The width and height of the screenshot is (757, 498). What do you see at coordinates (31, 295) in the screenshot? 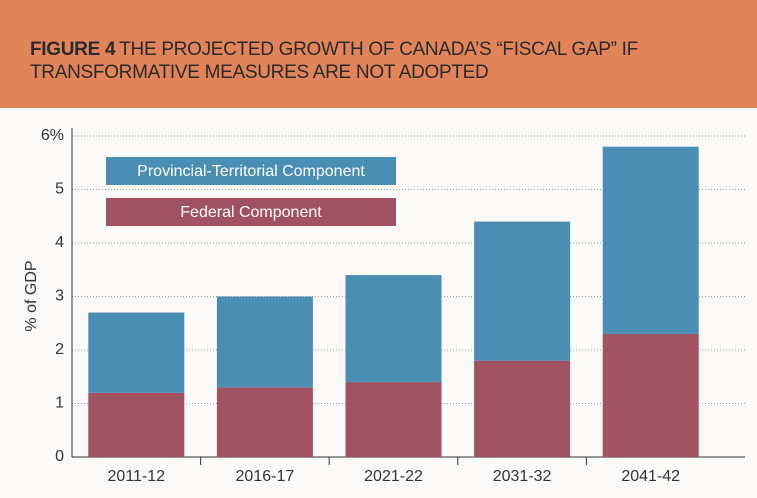
I see `y-axis-label: % of GDP` at bounding box center [31, 295].